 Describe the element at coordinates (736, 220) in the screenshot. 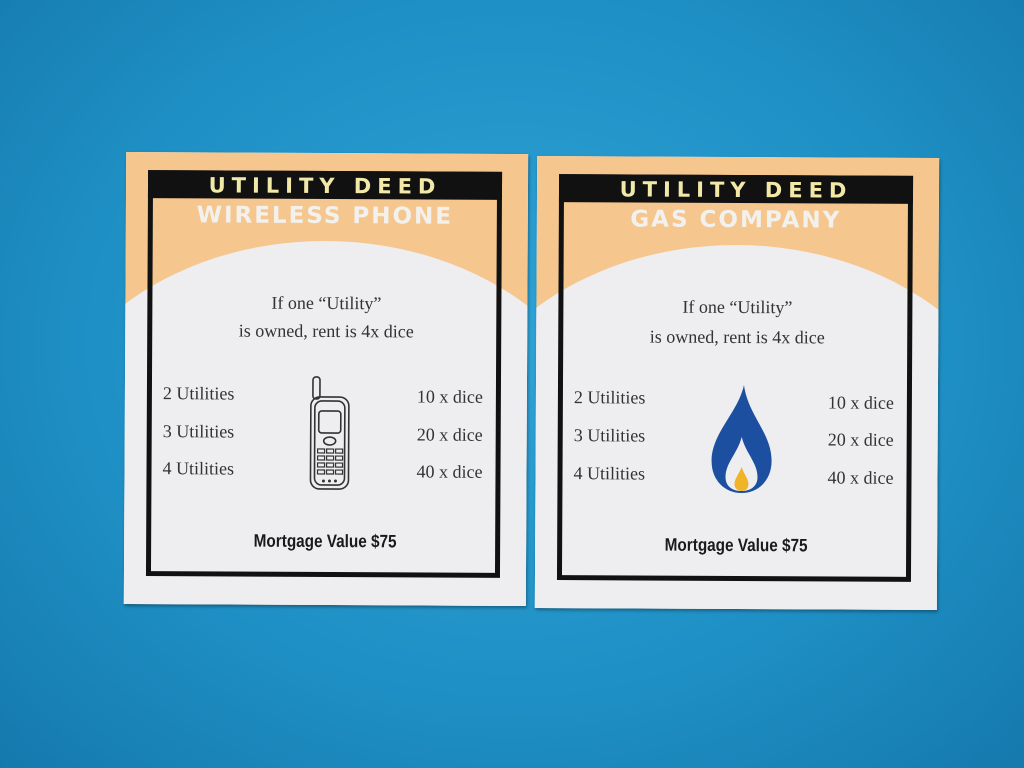

I see `card-title: GAS COMPANY` at that location.